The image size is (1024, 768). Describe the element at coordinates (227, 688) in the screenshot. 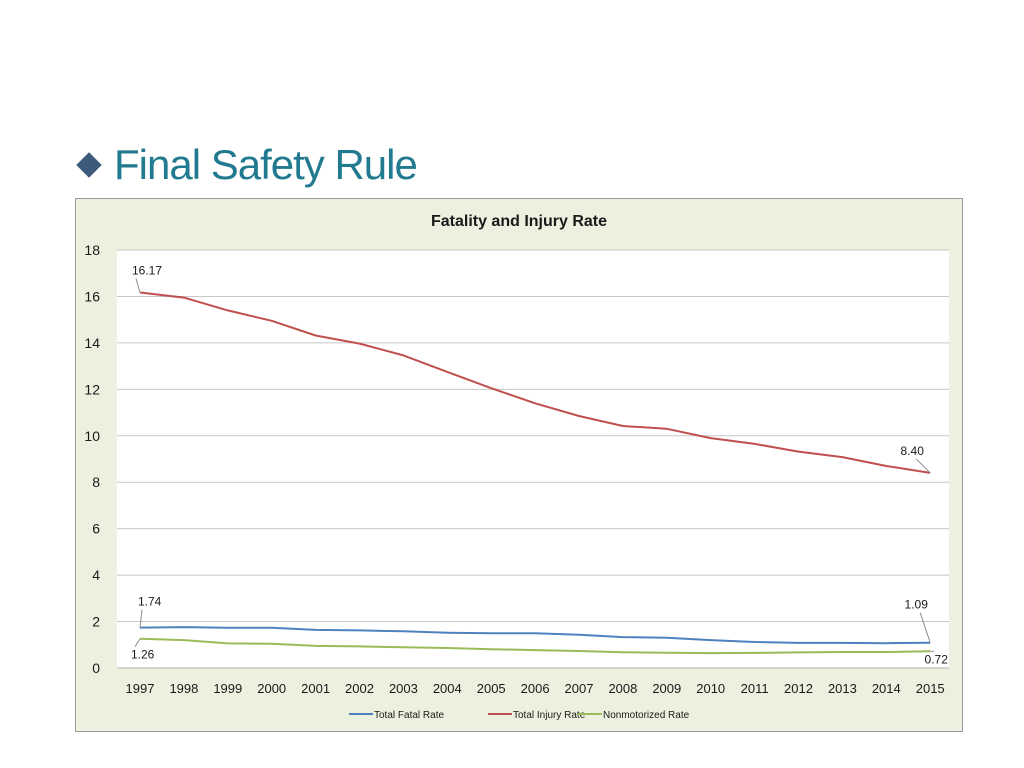

I see `x-tick-label: 1999` at that location.